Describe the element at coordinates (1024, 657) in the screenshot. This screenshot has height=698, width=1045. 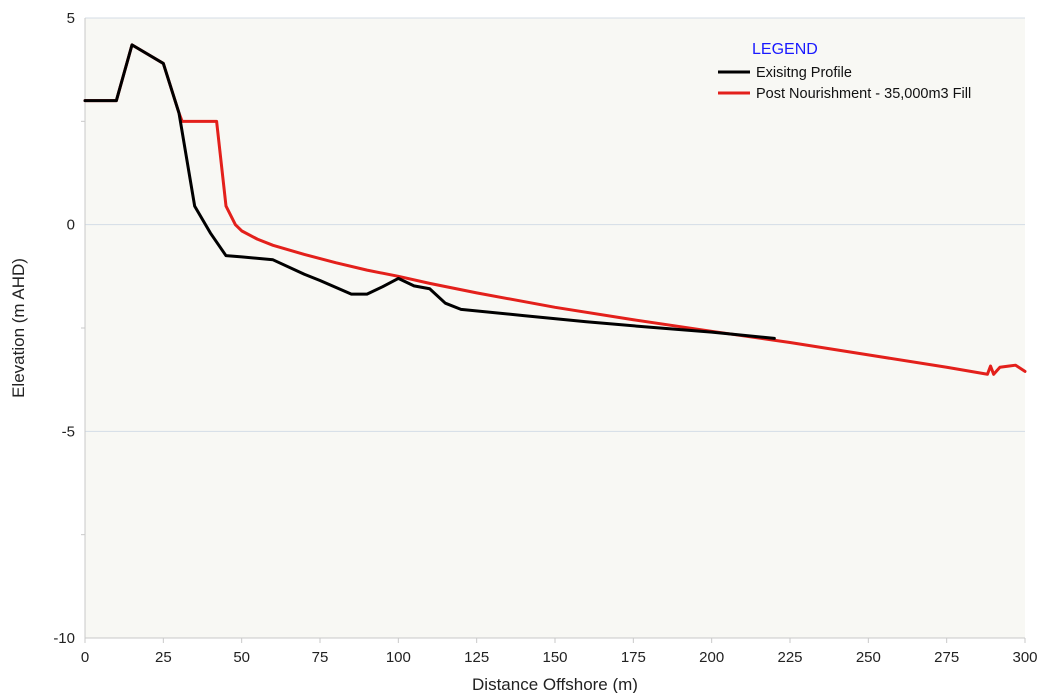
I see `x-tick-label: 300` at that location.